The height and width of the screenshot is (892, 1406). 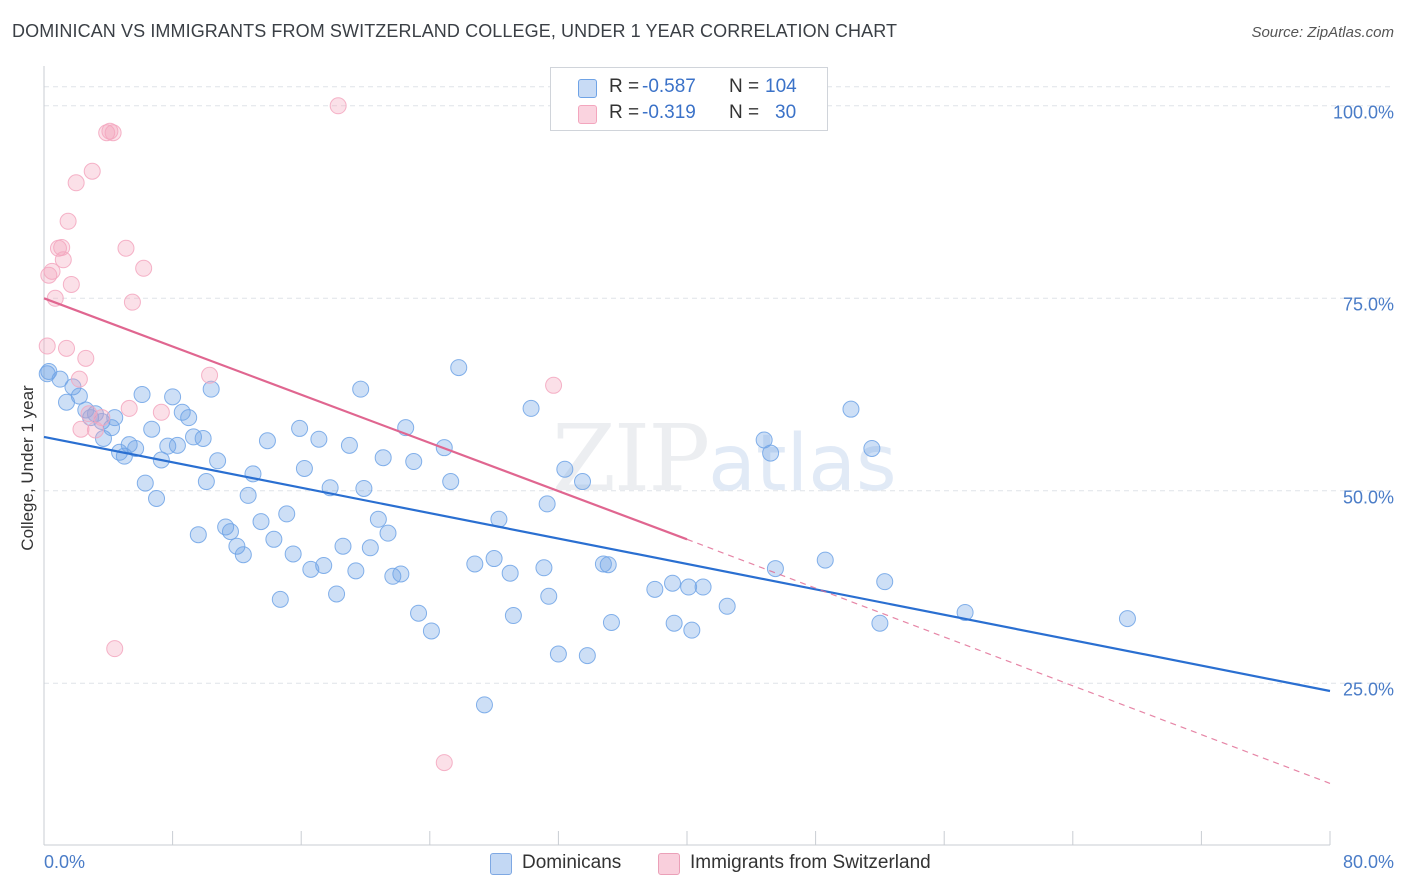 What do you see at coordinates (631, 458) in the screenshot?
I see `watermark-zip: ZIP` at bounding box center [631, 458].